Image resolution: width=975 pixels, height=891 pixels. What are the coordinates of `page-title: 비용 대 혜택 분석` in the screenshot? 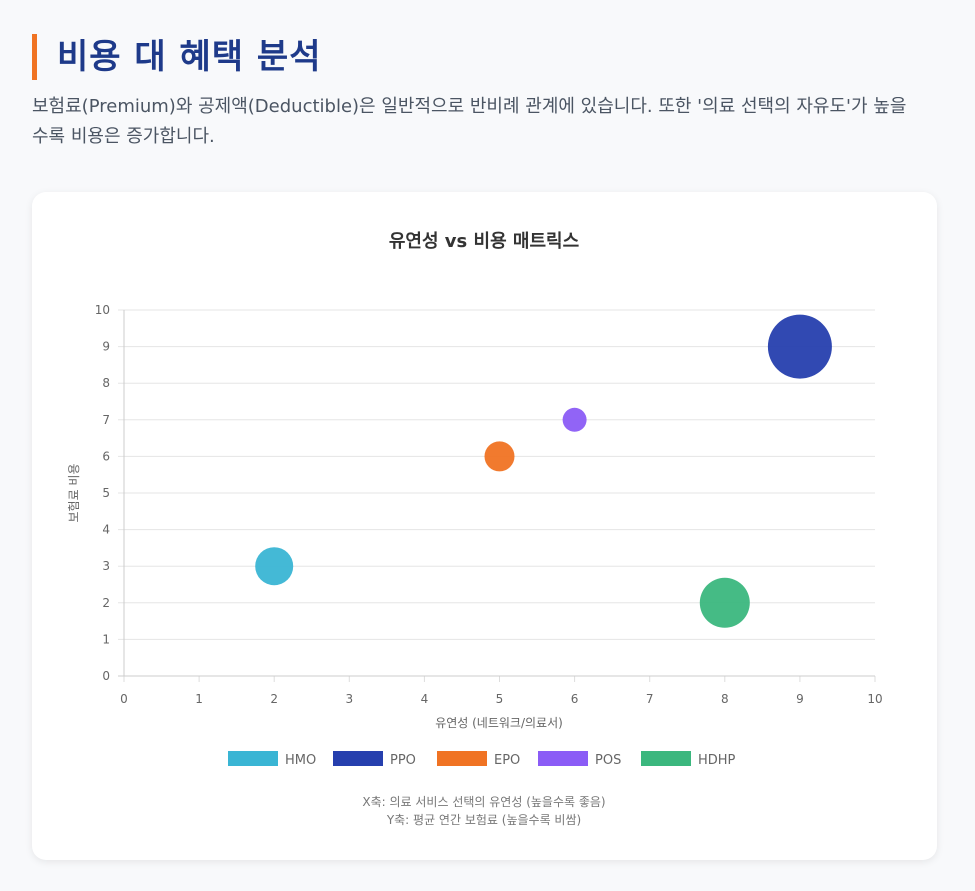 It's located at (176, 57).